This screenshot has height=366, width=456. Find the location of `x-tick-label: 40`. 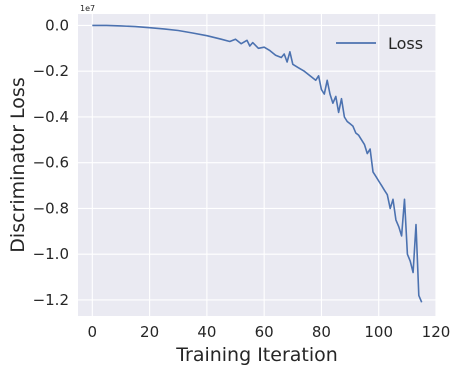

x-tick-label: 40 is located at coordinates (206, 332).